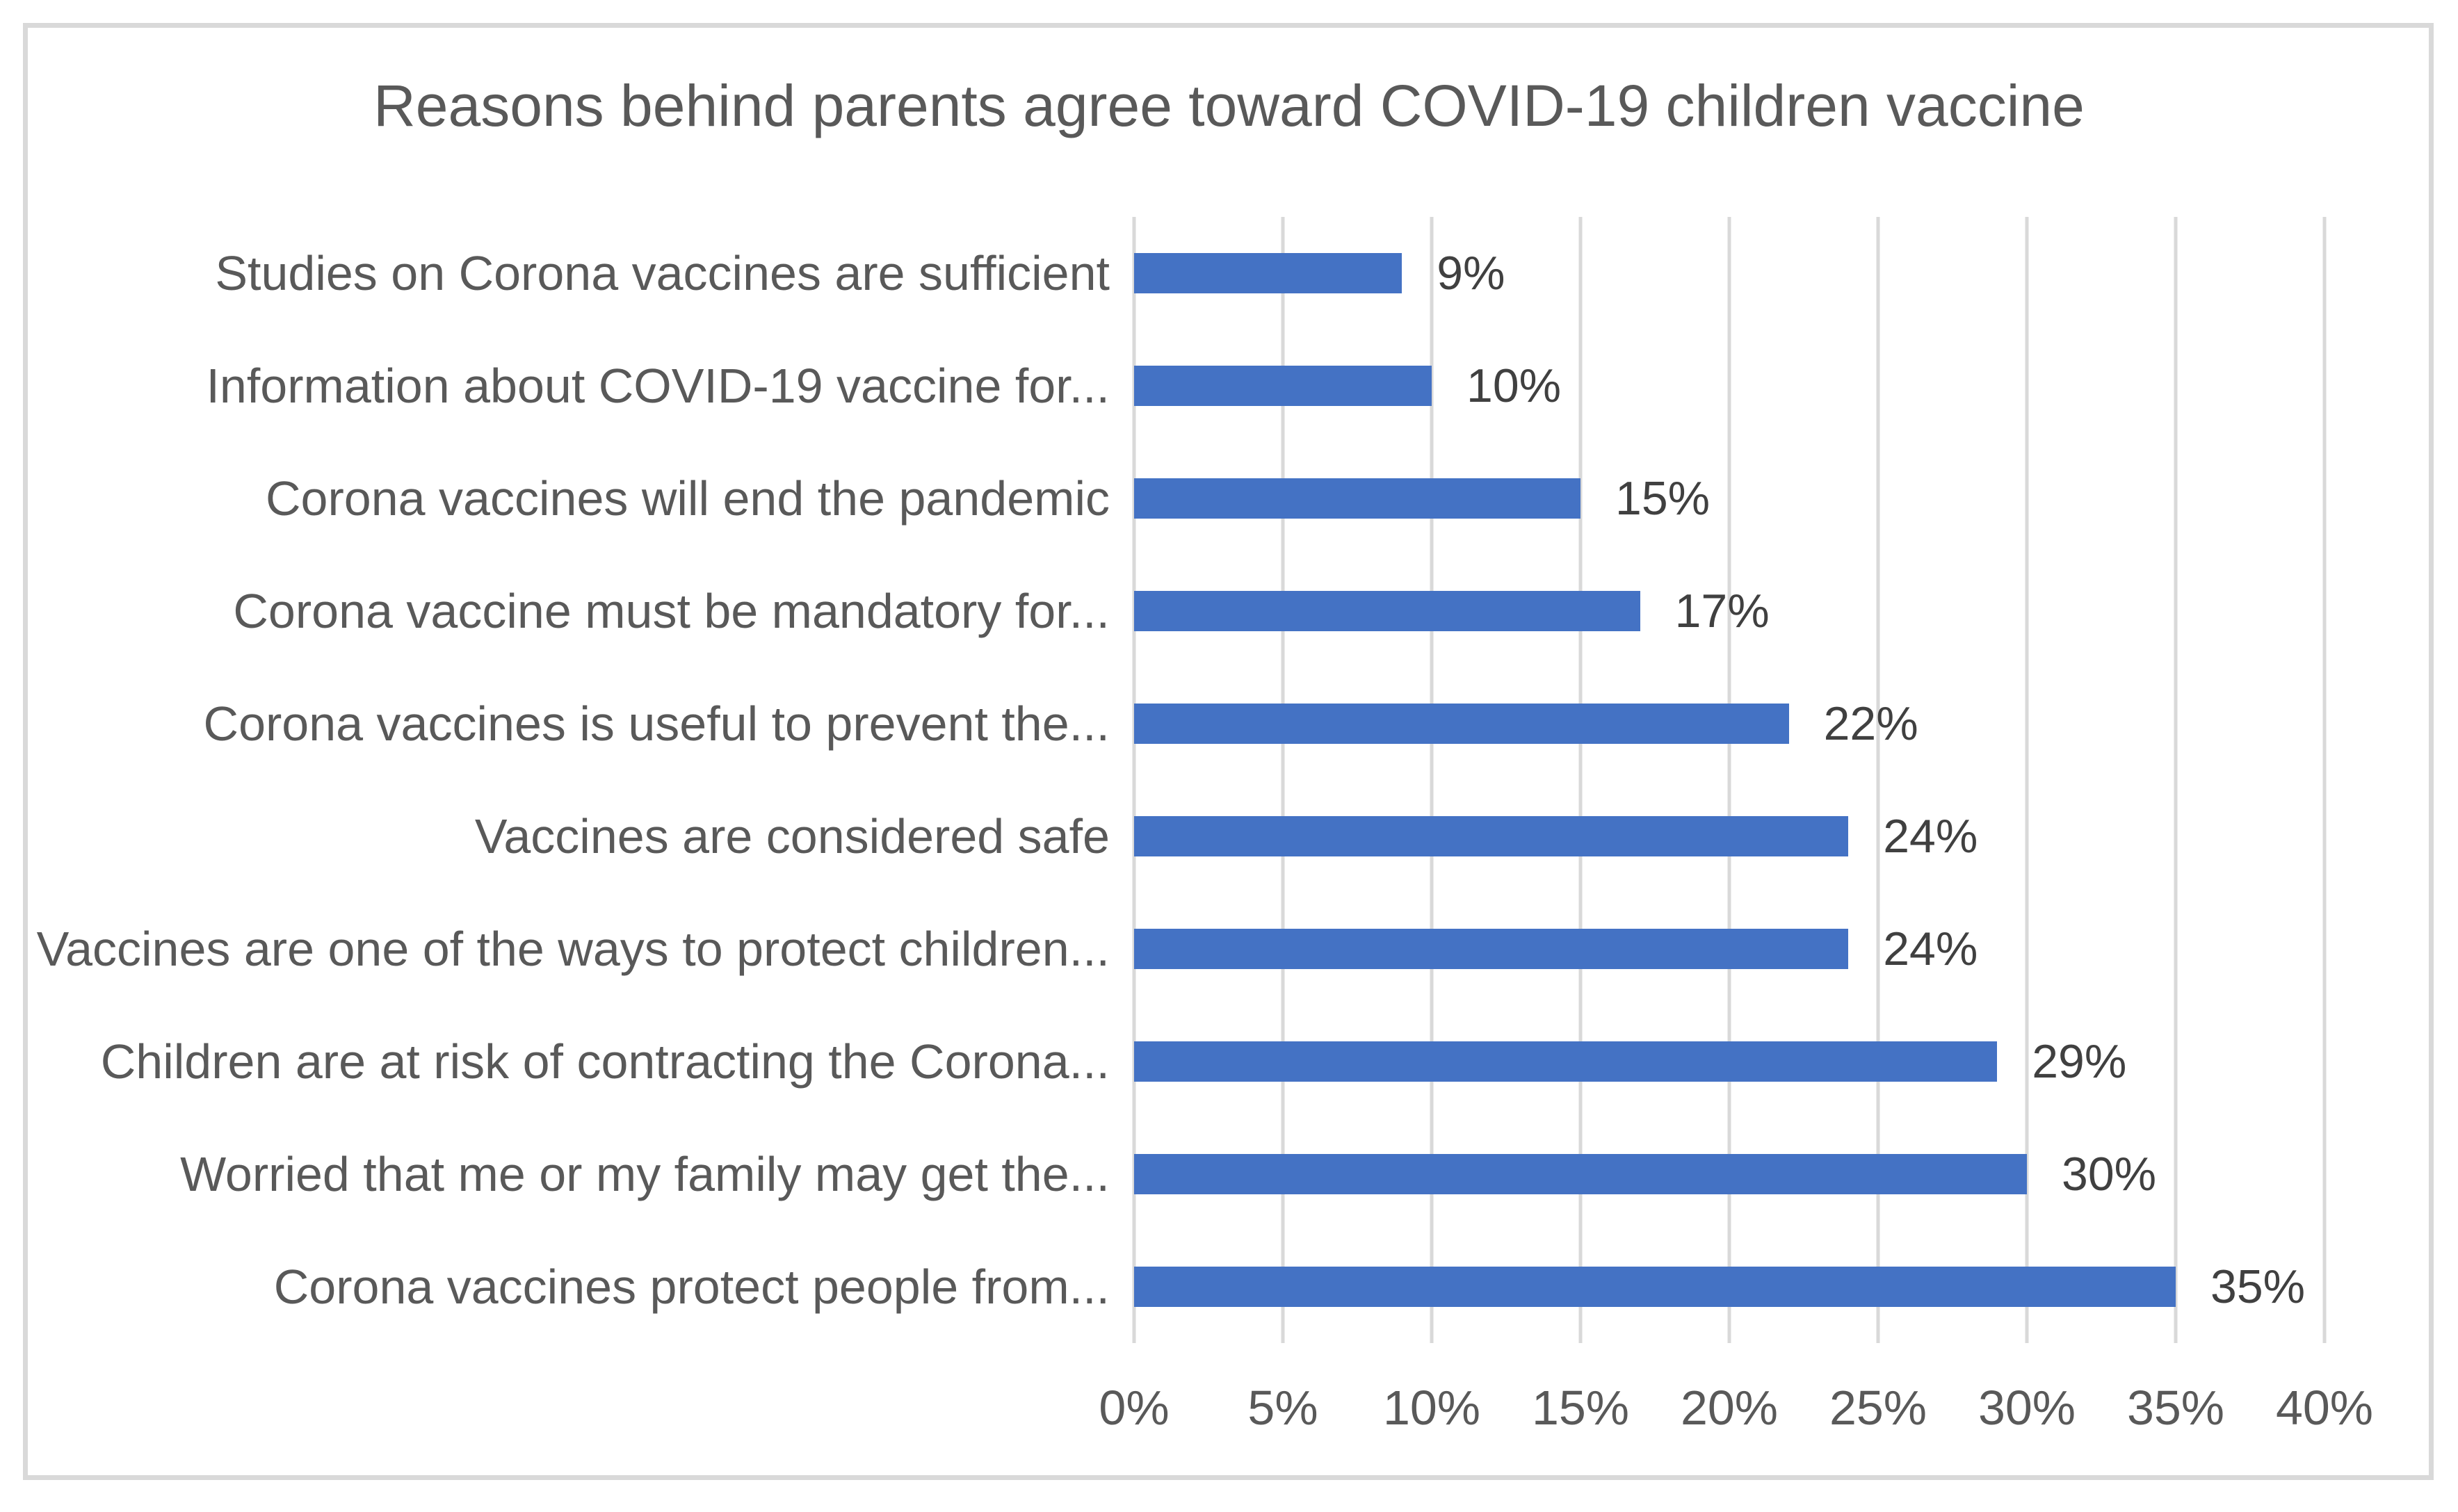 The height and width of the screenshot is (1512, 2458). I want to click on bar-row: 10%, so click(1729, 386).